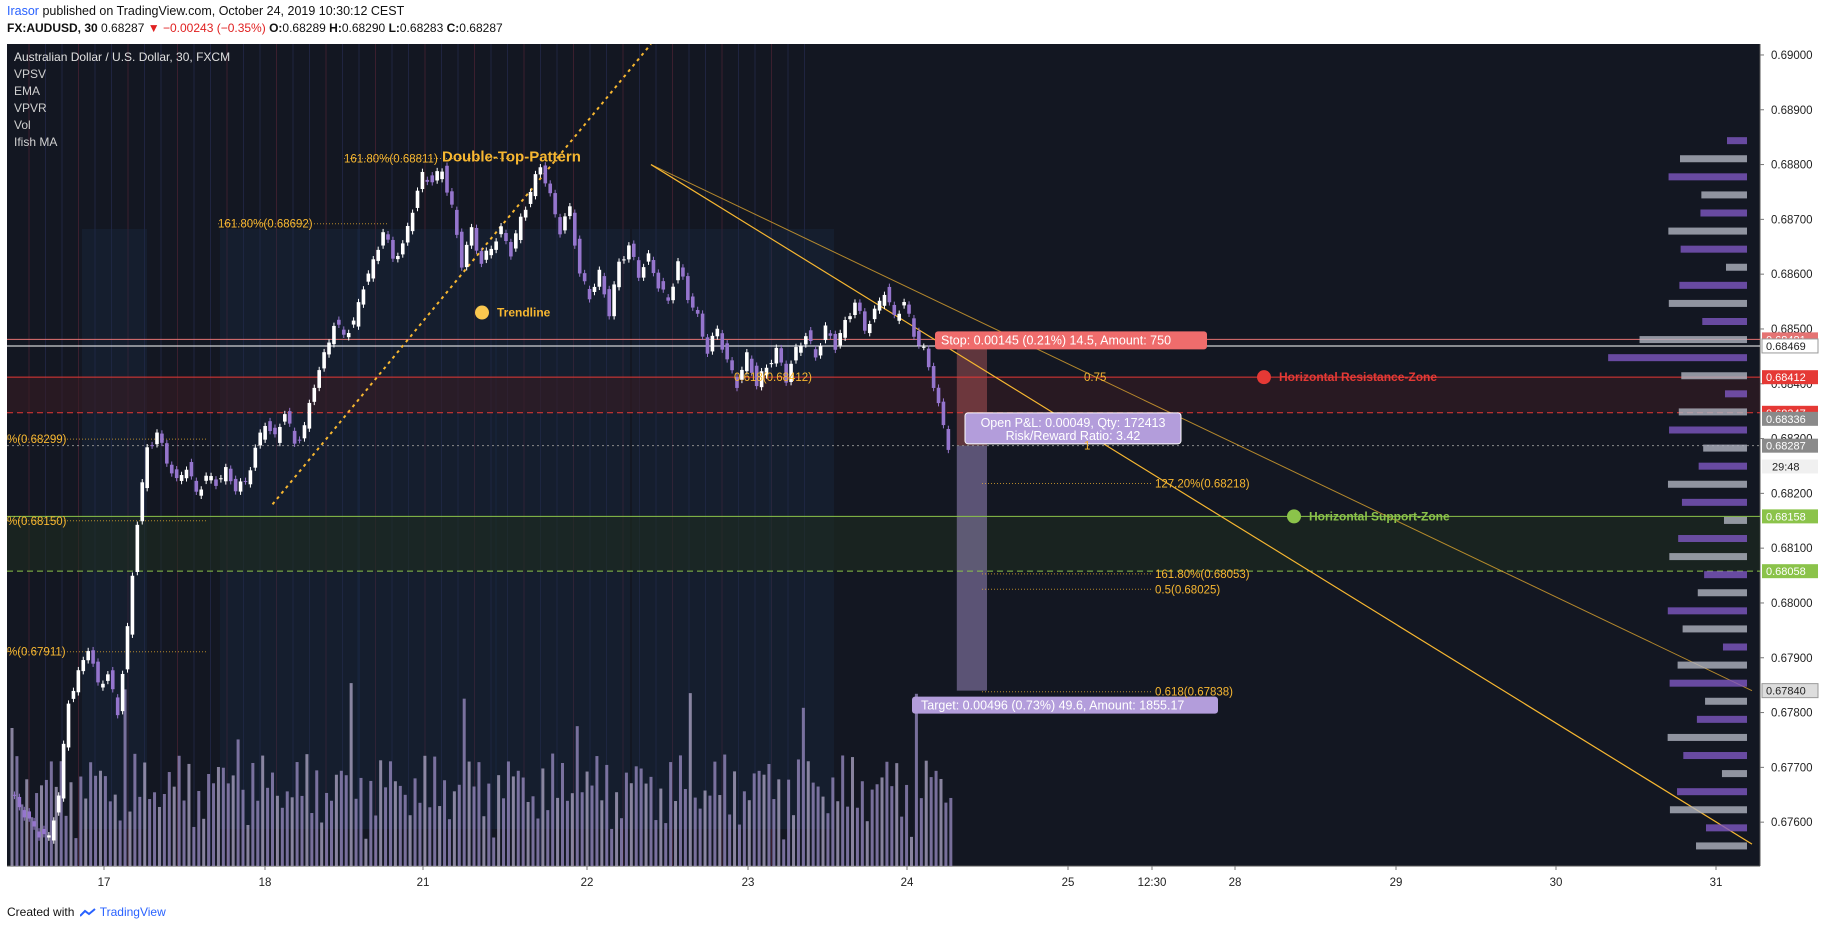 The width and height of the screenshot is (1828, 930). I want to click on time-axis-background, so click(883, 881).